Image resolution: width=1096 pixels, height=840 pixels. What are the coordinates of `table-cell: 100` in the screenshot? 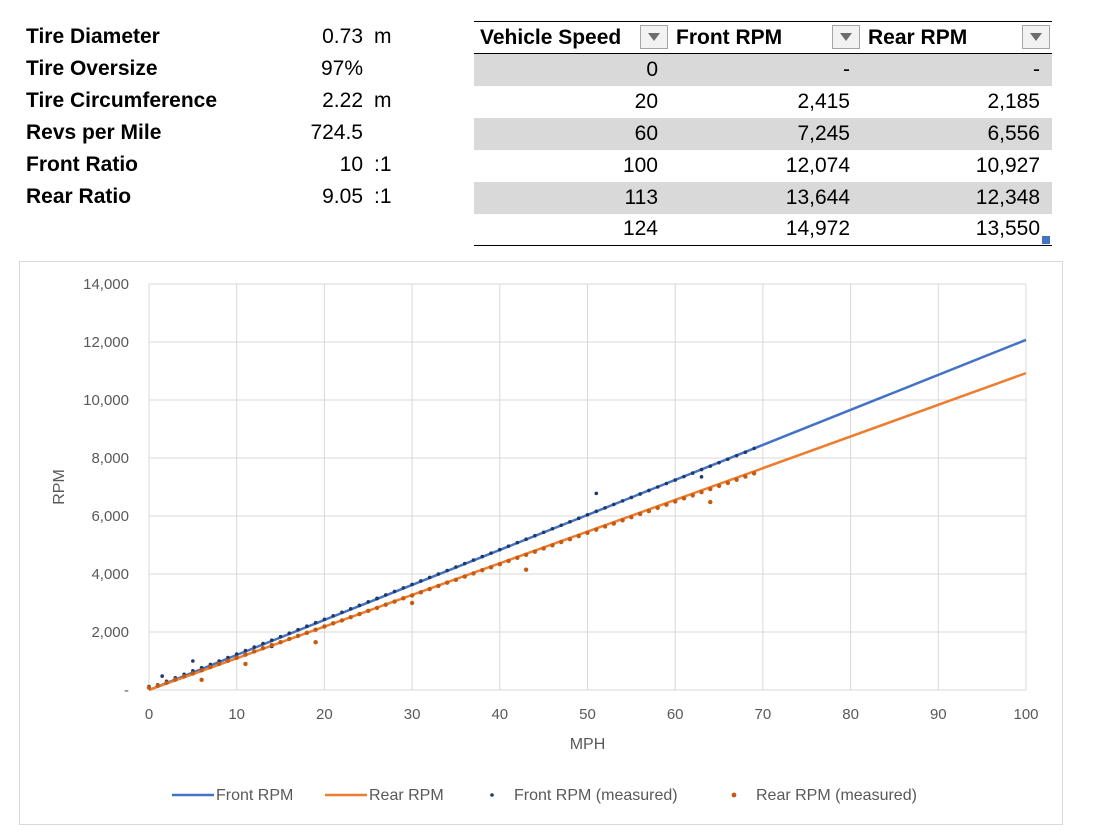 It's located at (640, 165).